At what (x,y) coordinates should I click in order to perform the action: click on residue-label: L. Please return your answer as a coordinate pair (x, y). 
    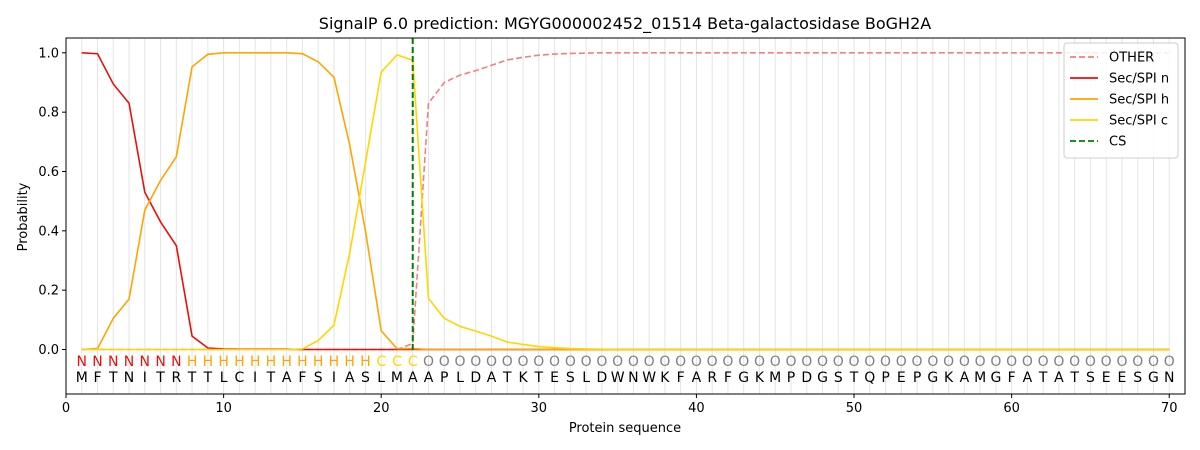
    Looking at the image, I should click on (381, 378).